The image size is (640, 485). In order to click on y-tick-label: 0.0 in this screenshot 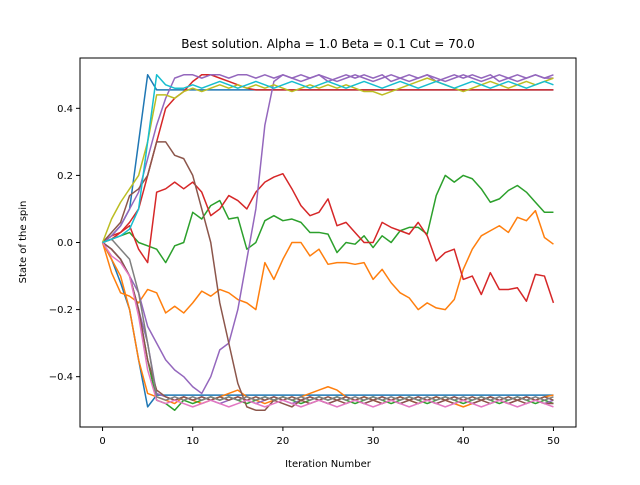, I will do `click(65, 243)`.